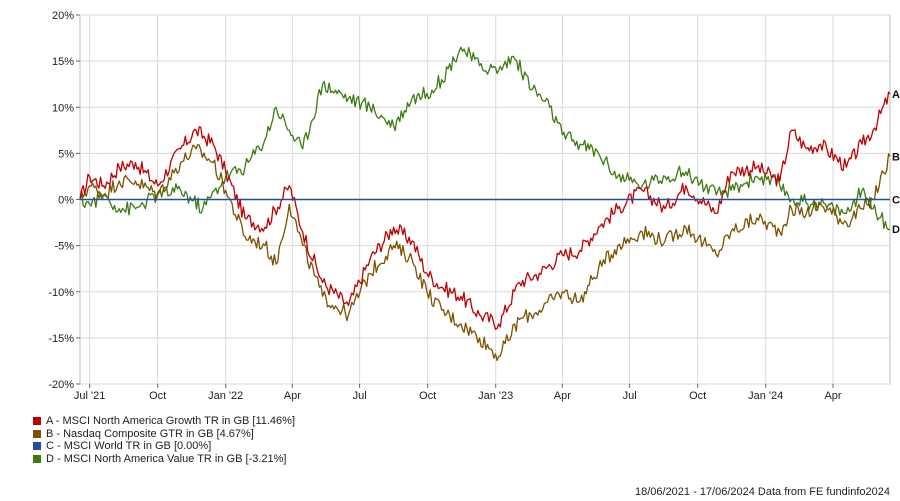 Image resolution: width=900 pixels, height=501 pixels. I want to click on y-tick-label: -10%, so click(61, 293).